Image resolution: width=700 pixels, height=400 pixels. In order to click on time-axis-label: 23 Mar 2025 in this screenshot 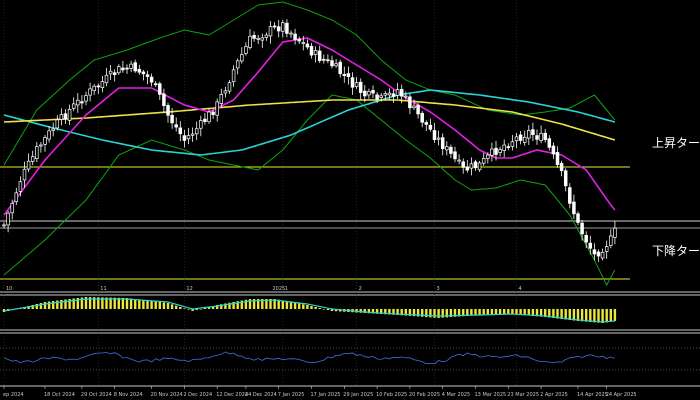, I will do `click(523, 395)`.